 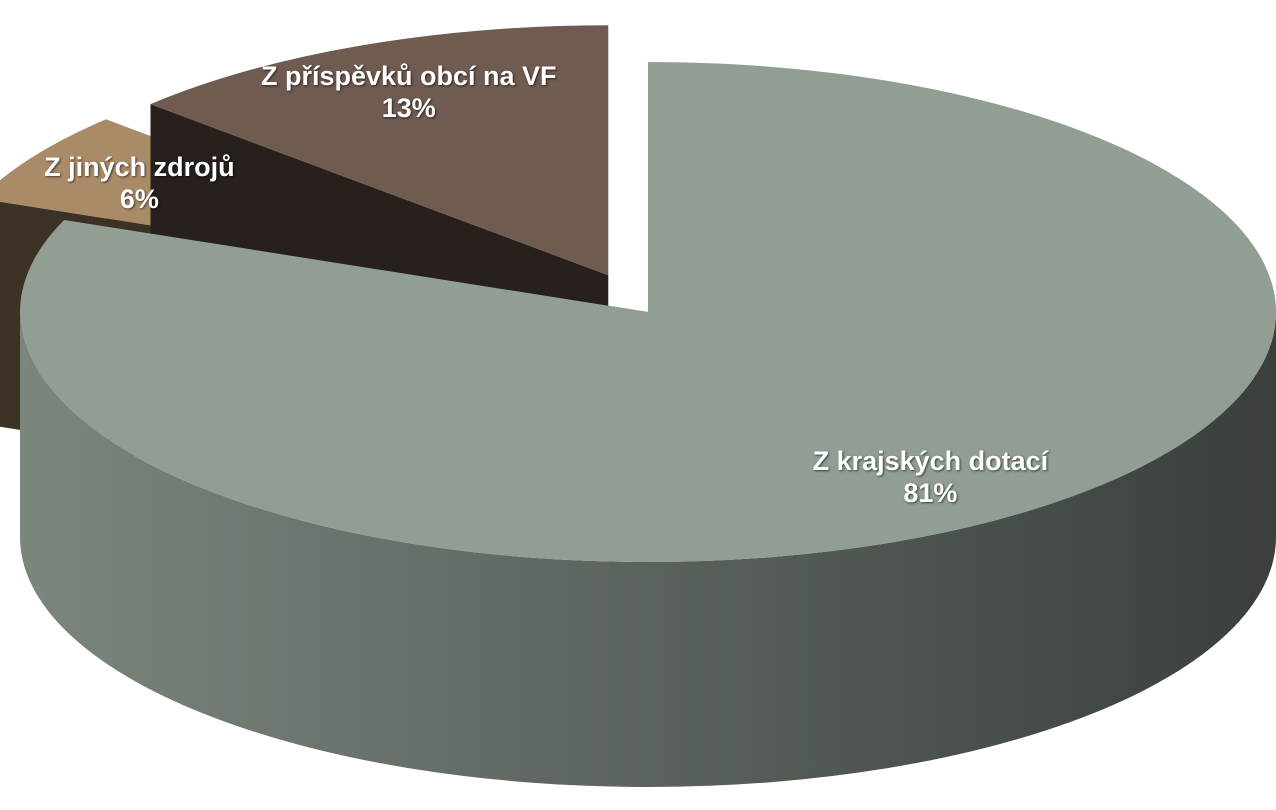 I want to click on data-label: Z krajských dotací 81%, so click(x=930, y=477).